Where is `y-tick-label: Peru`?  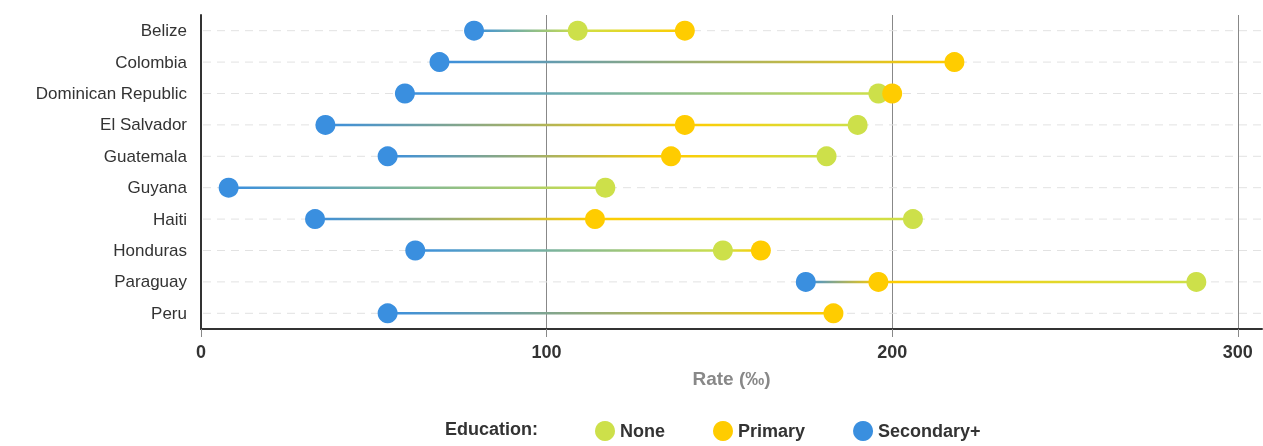 y-tick-label: Peru is located at coordinates (169, 313).